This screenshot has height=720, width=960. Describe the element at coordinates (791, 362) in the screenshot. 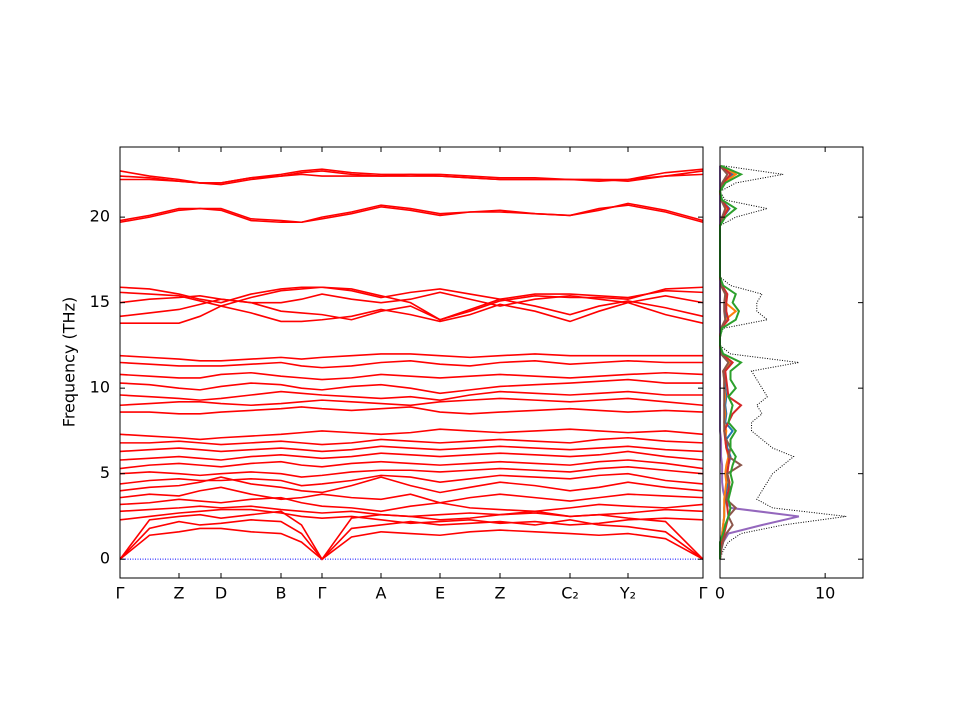

I see `plot-frame` at that location.